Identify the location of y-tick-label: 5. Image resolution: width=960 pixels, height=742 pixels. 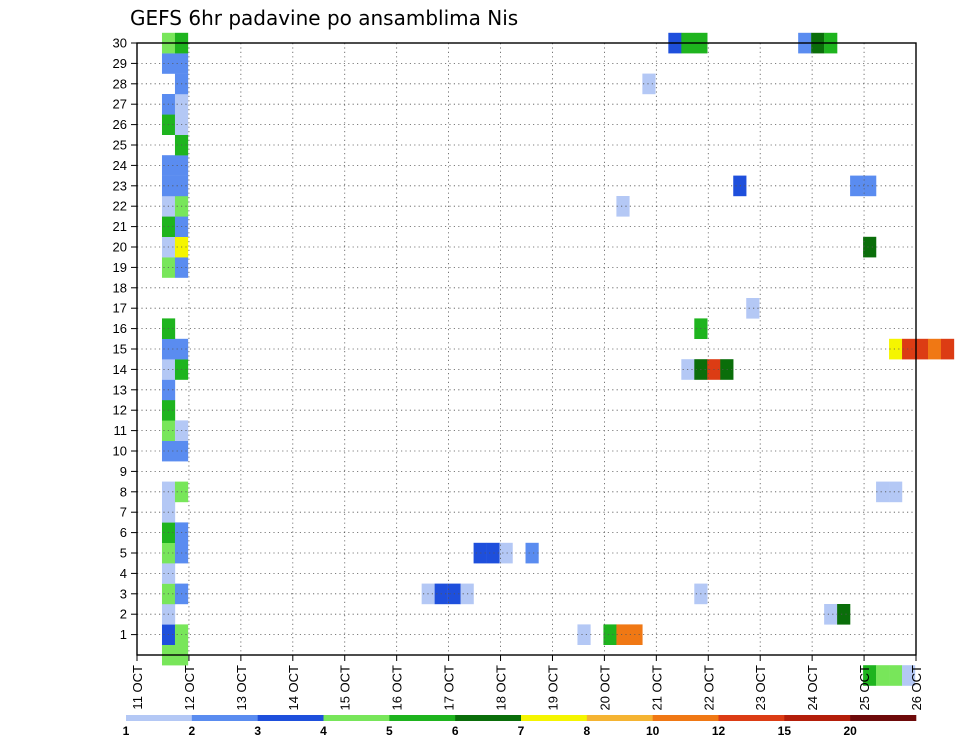
(123, 553).